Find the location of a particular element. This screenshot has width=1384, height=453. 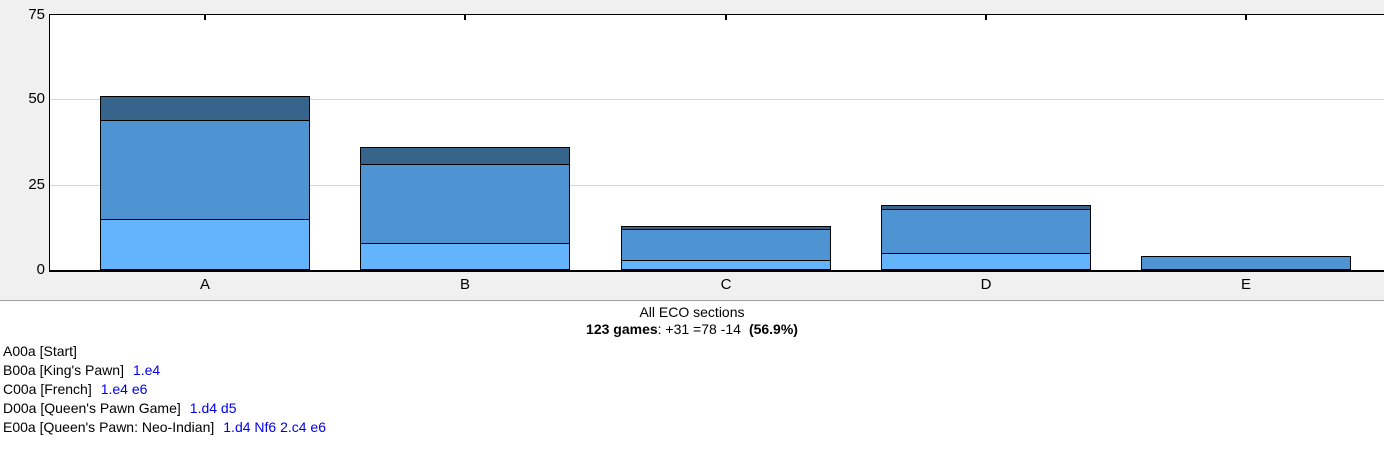

eco-code-label: A00a [Start] is located at coordinates (40, 351).